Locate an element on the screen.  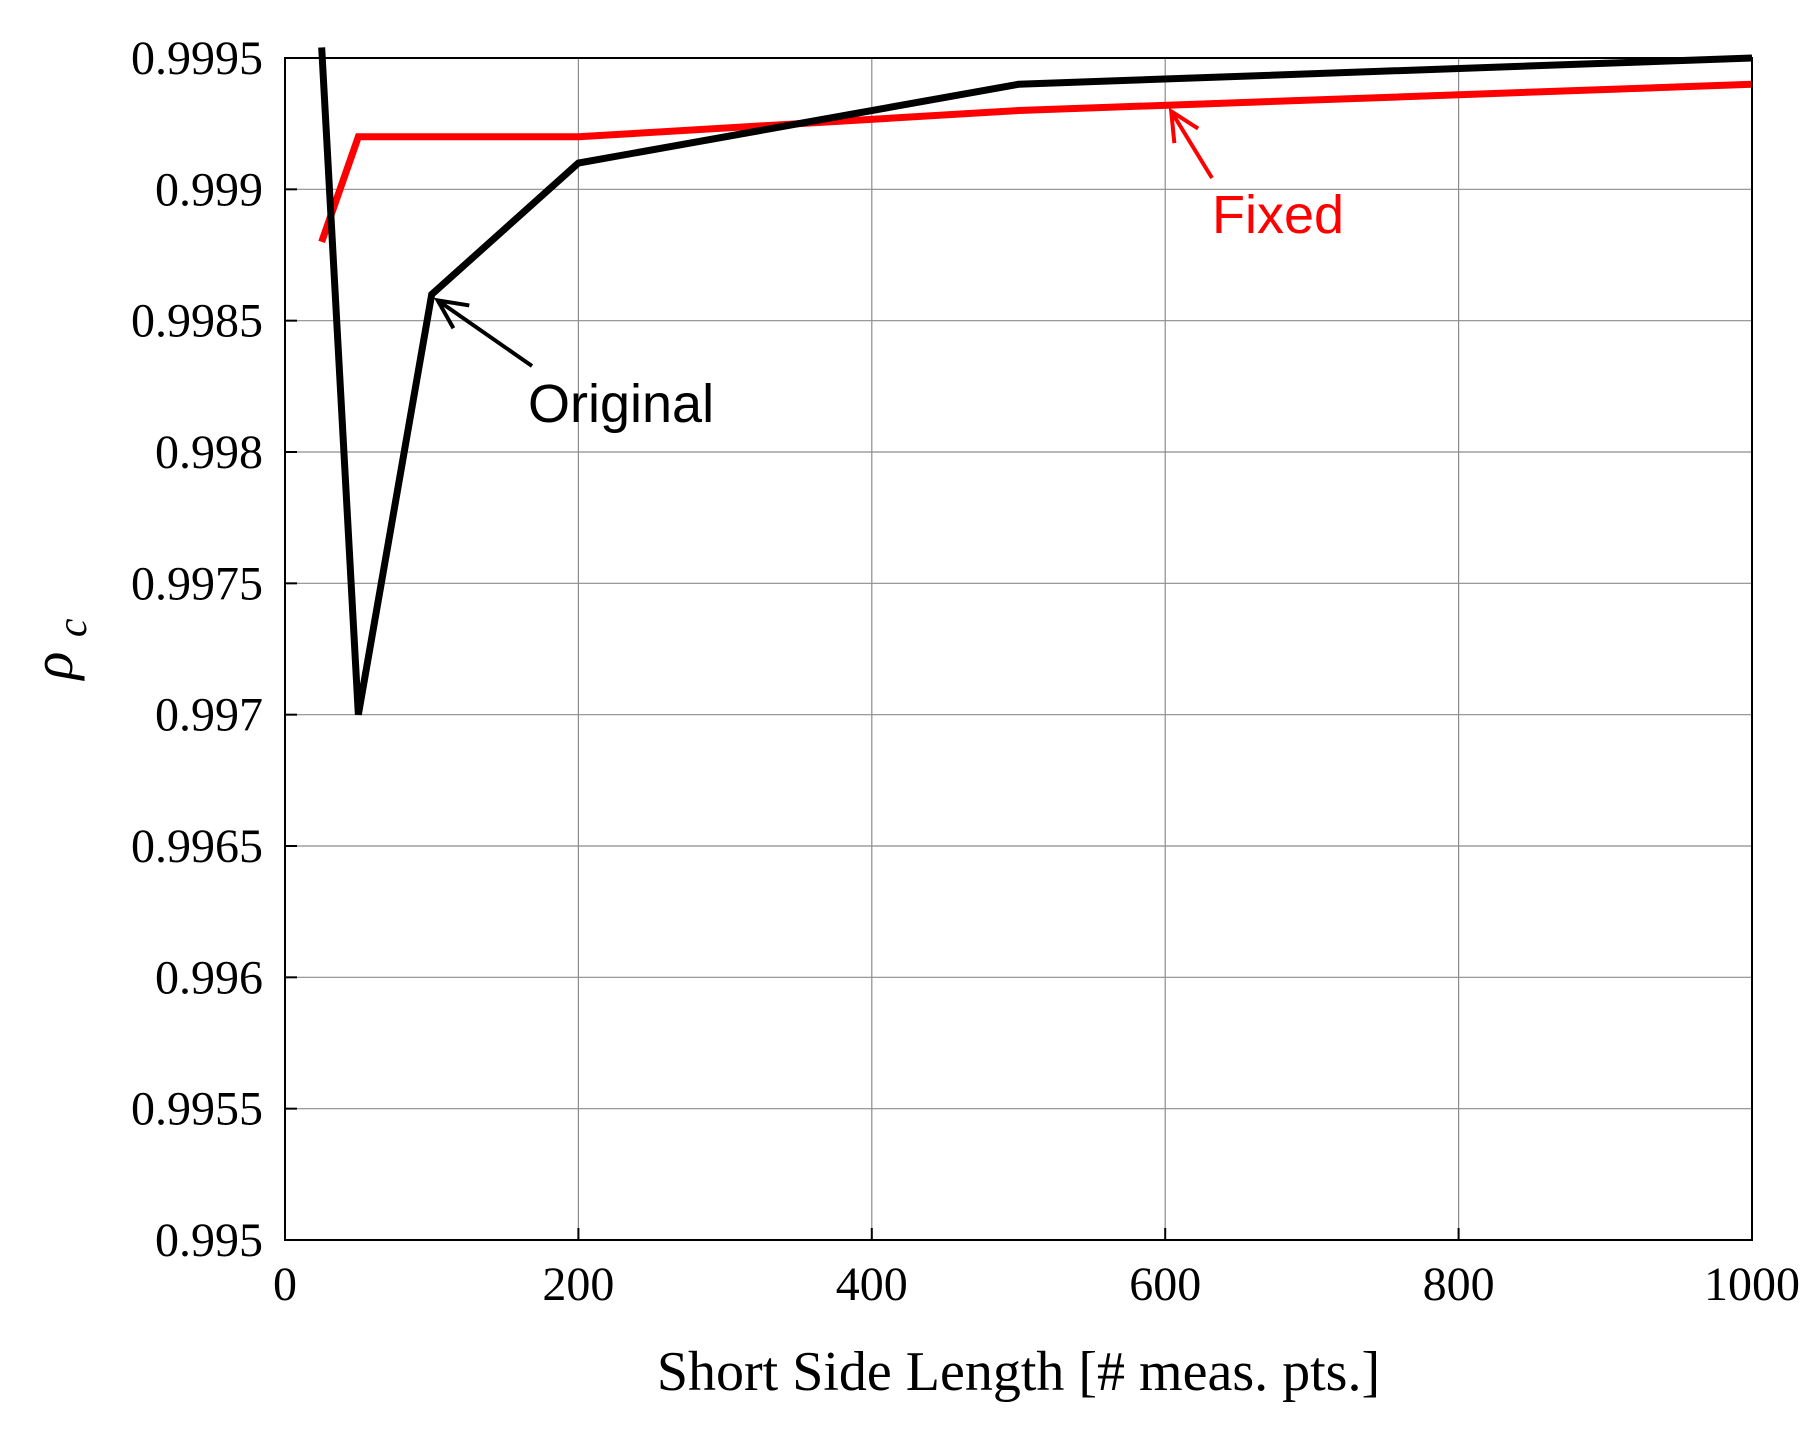
x-tick-label: 200 is located at coordinates (578, 1284).